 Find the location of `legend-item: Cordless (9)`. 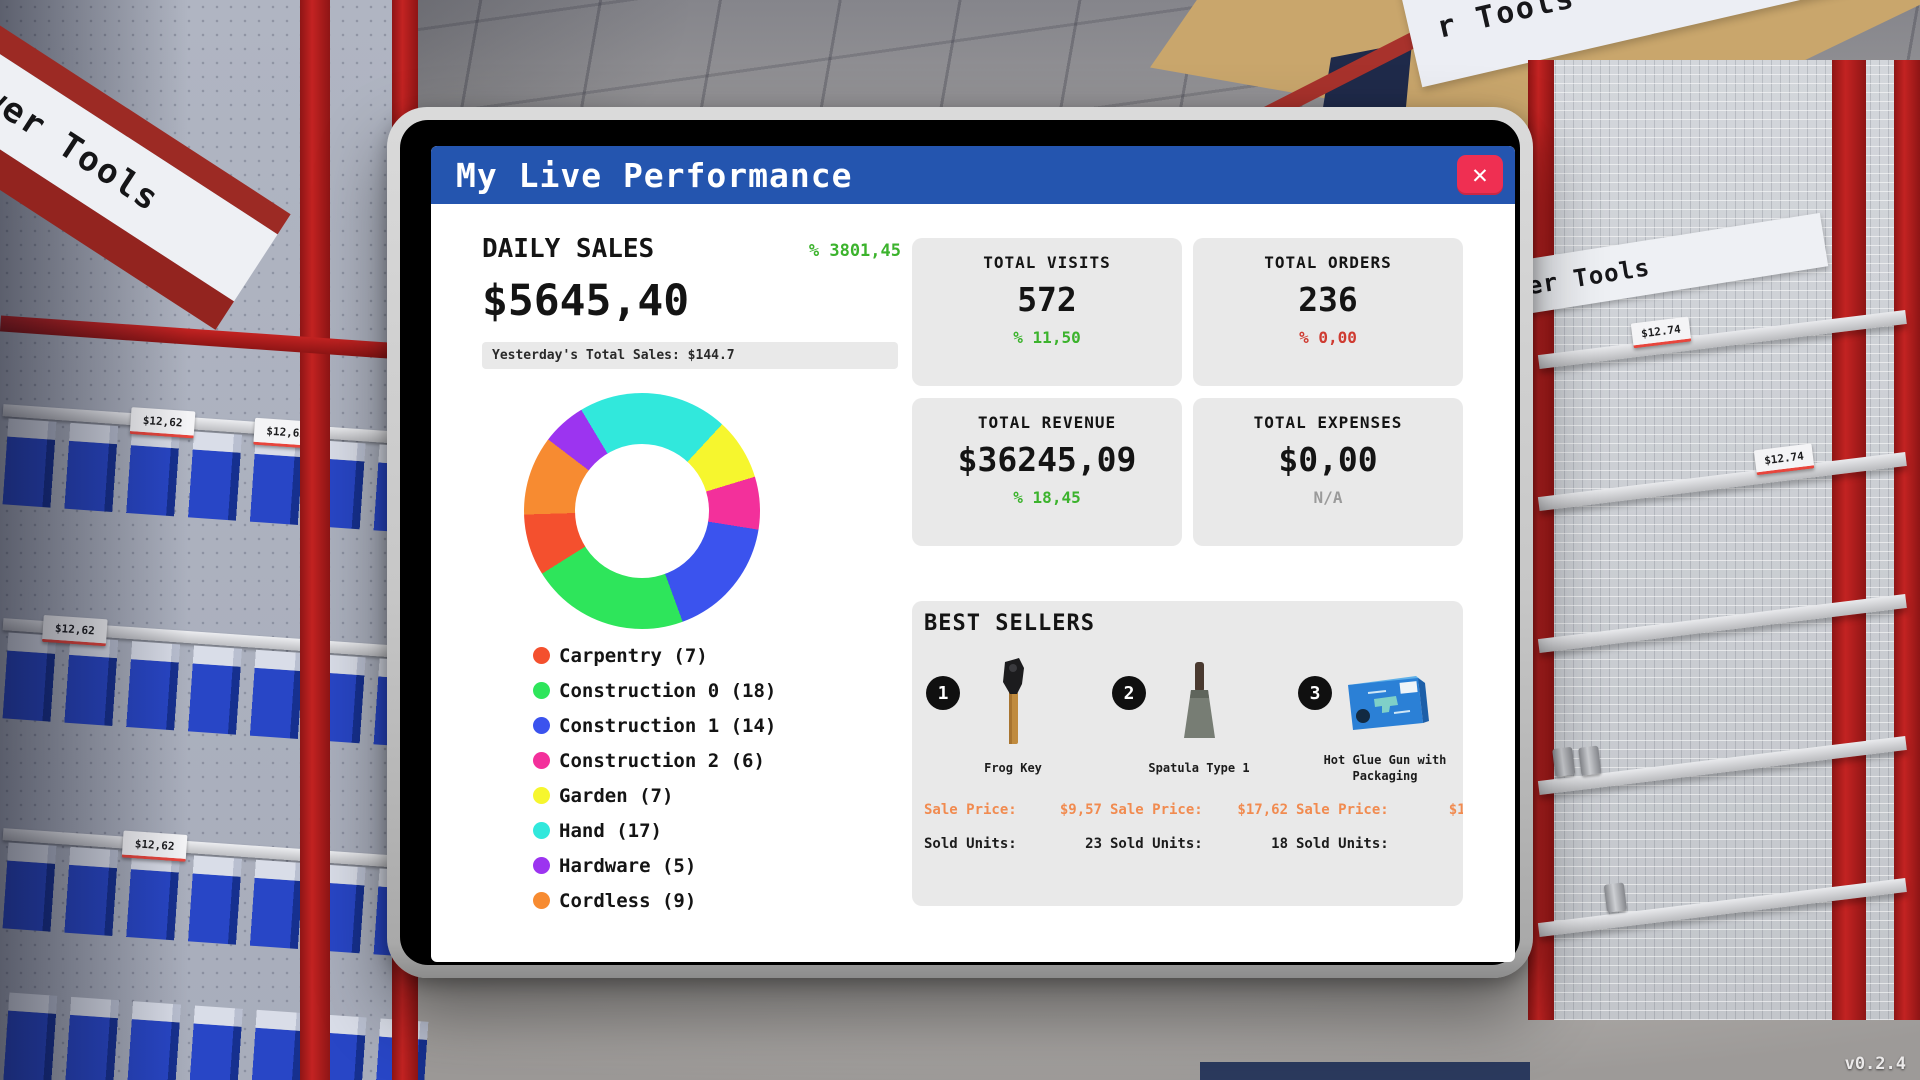

legend-item: Cordless (9) is located at coordinates (654, 900).